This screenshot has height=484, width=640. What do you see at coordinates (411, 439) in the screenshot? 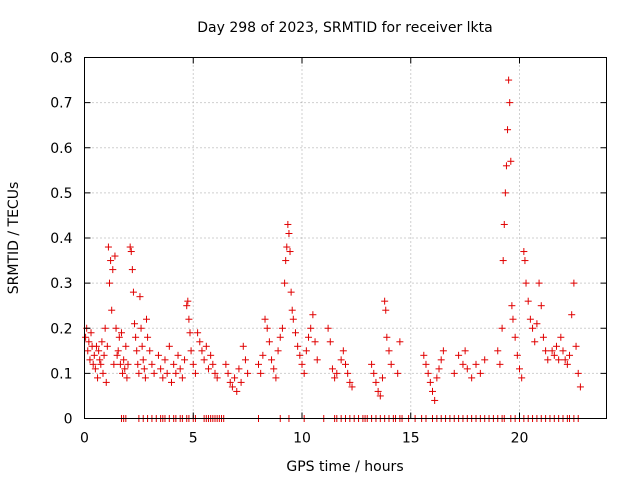
I see `x-tick-label: 15` at bounding box center [411, 439].